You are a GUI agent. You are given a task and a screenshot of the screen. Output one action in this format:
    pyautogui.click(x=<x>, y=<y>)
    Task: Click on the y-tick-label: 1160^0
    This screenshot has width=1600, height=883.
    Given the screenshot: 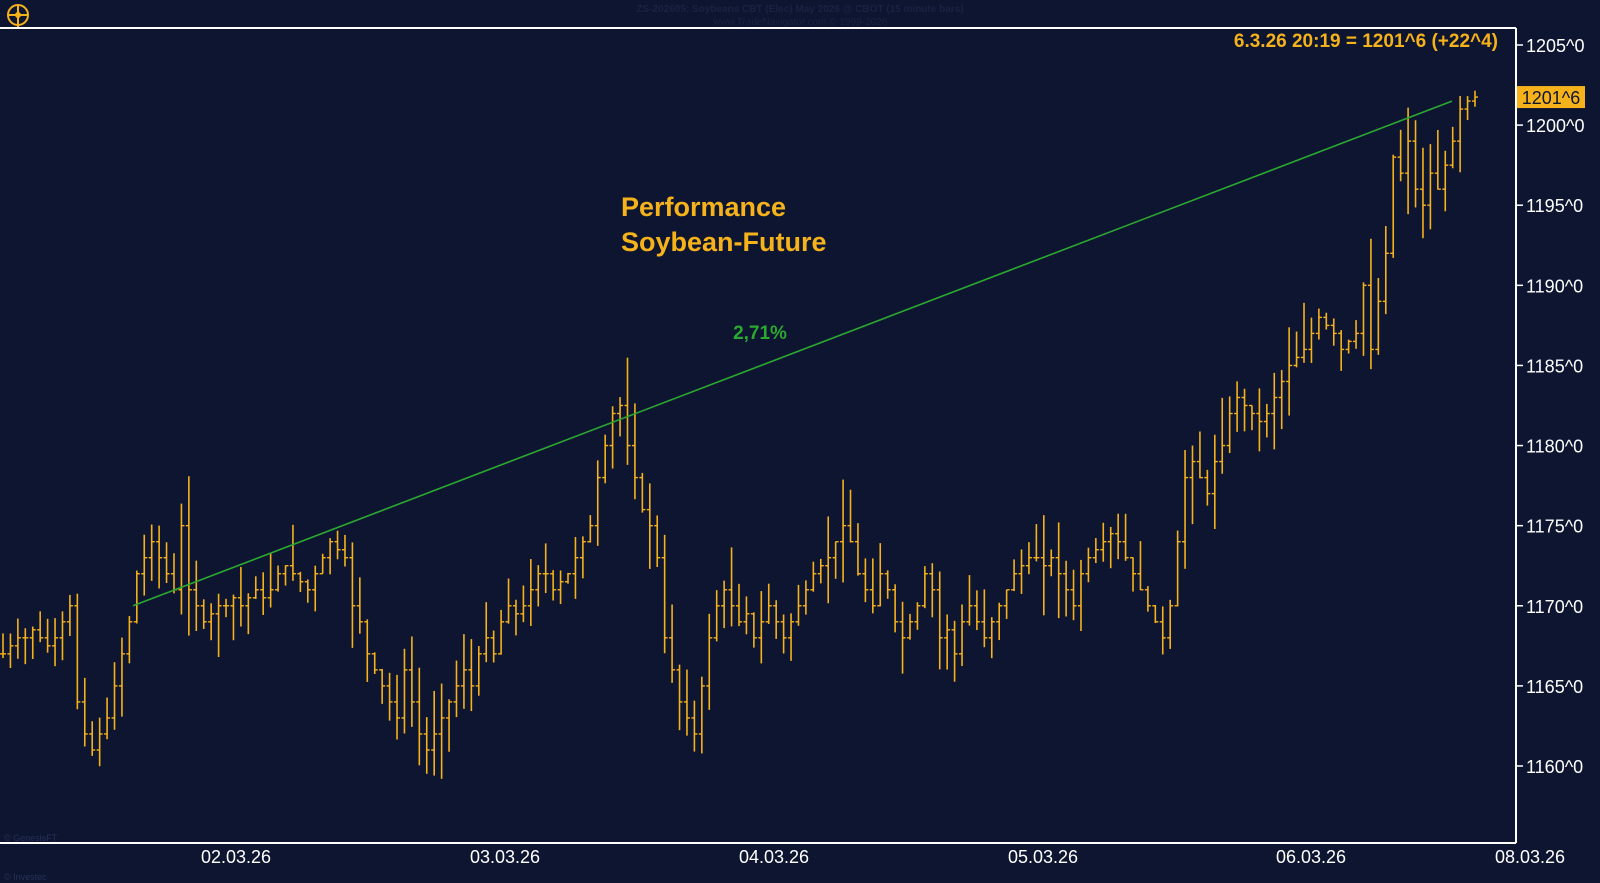 What is the action you would take?
    pyautogui.click(x=1554, y=767)
    